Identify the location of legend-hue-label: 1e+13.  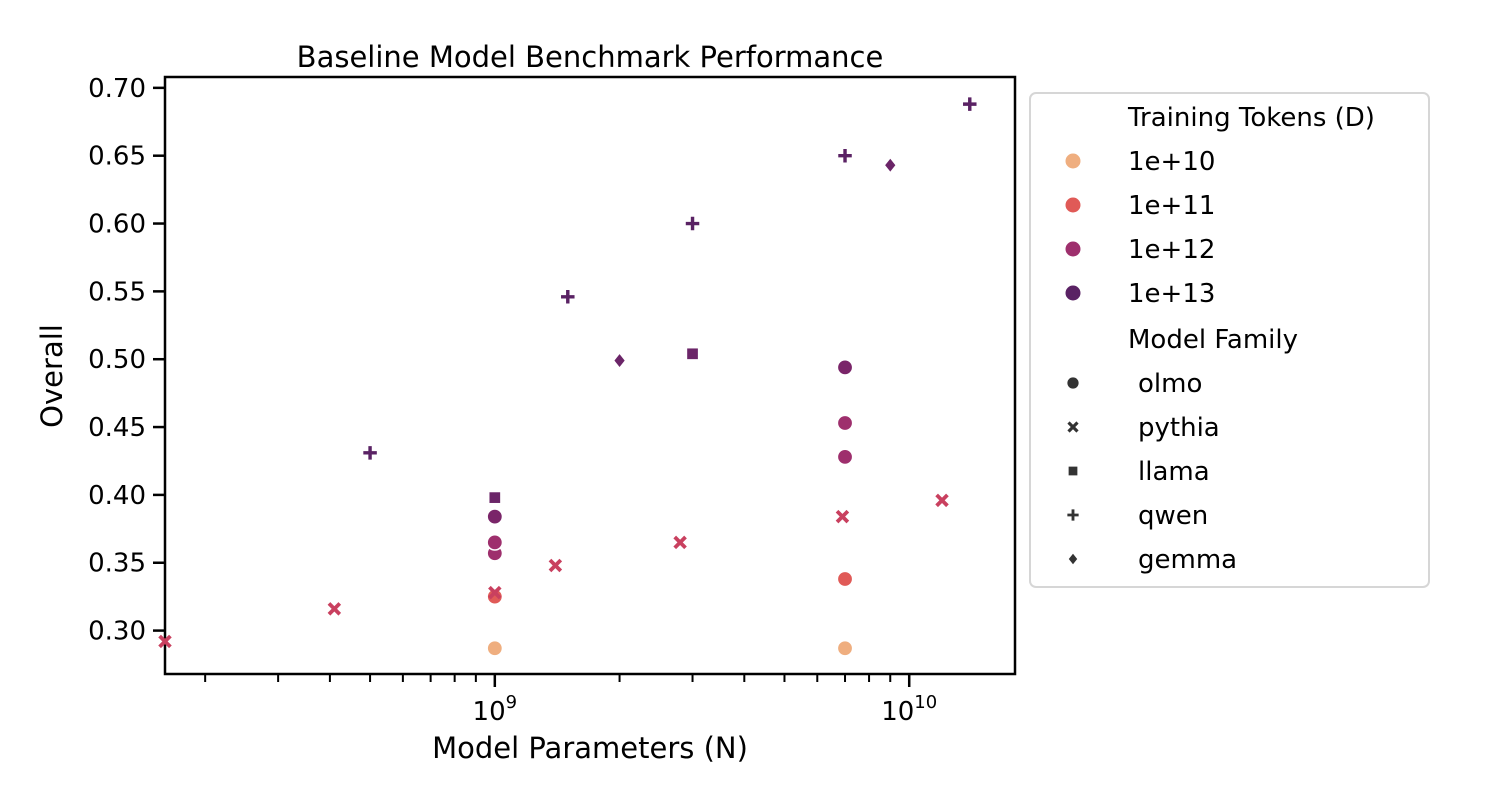
(1171, 294).